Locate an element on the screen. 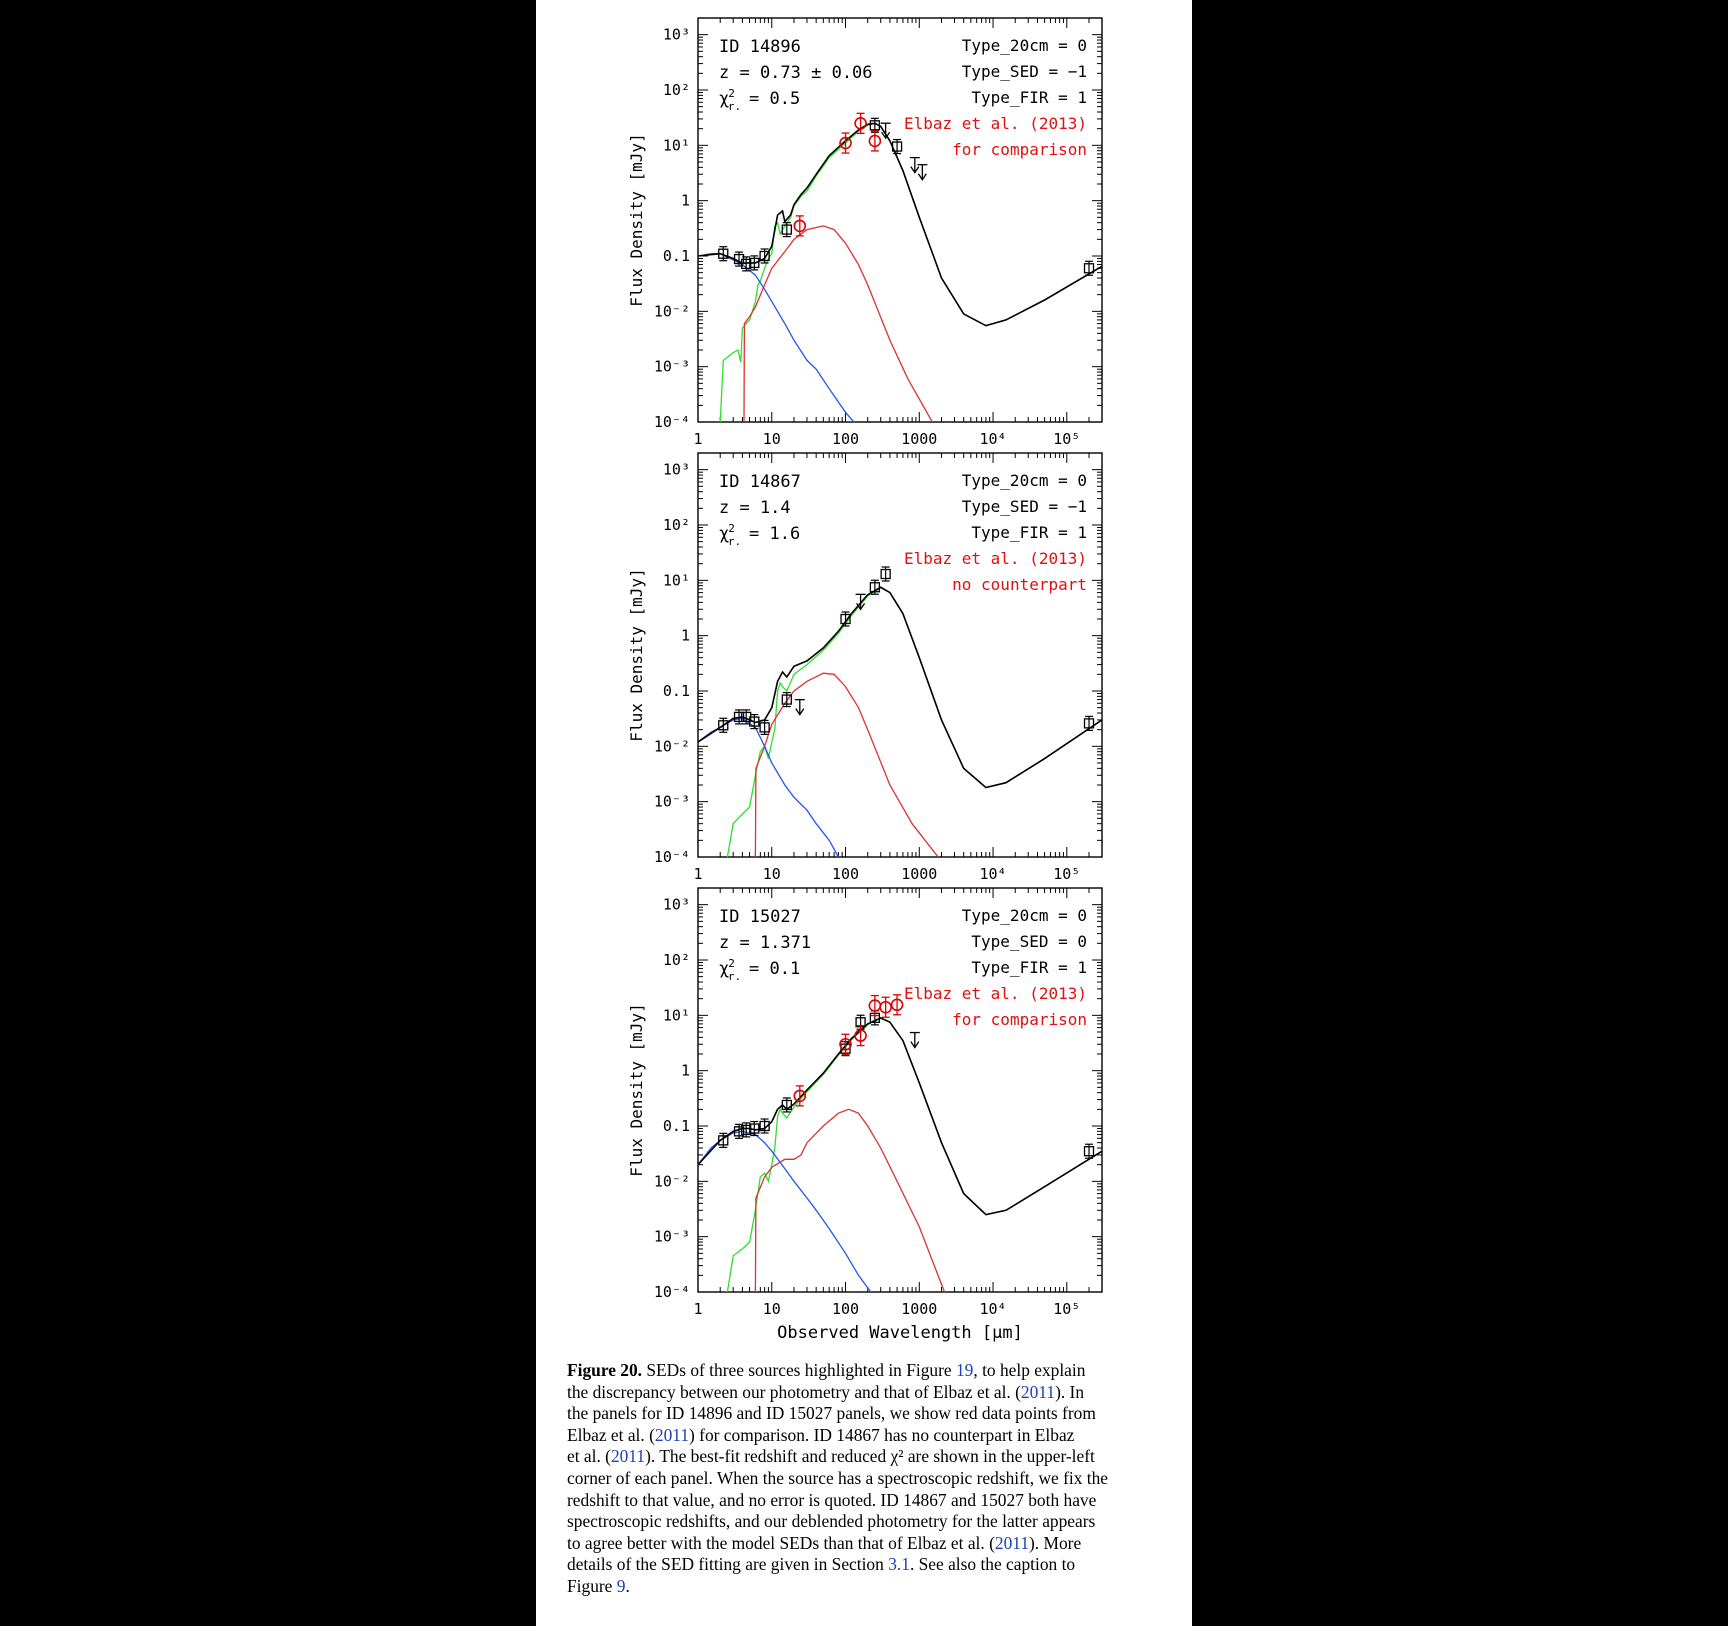 This screenshot has height=1626, width=1728. redshift-label: z = 1.371 is located at coordinates (765, 943).